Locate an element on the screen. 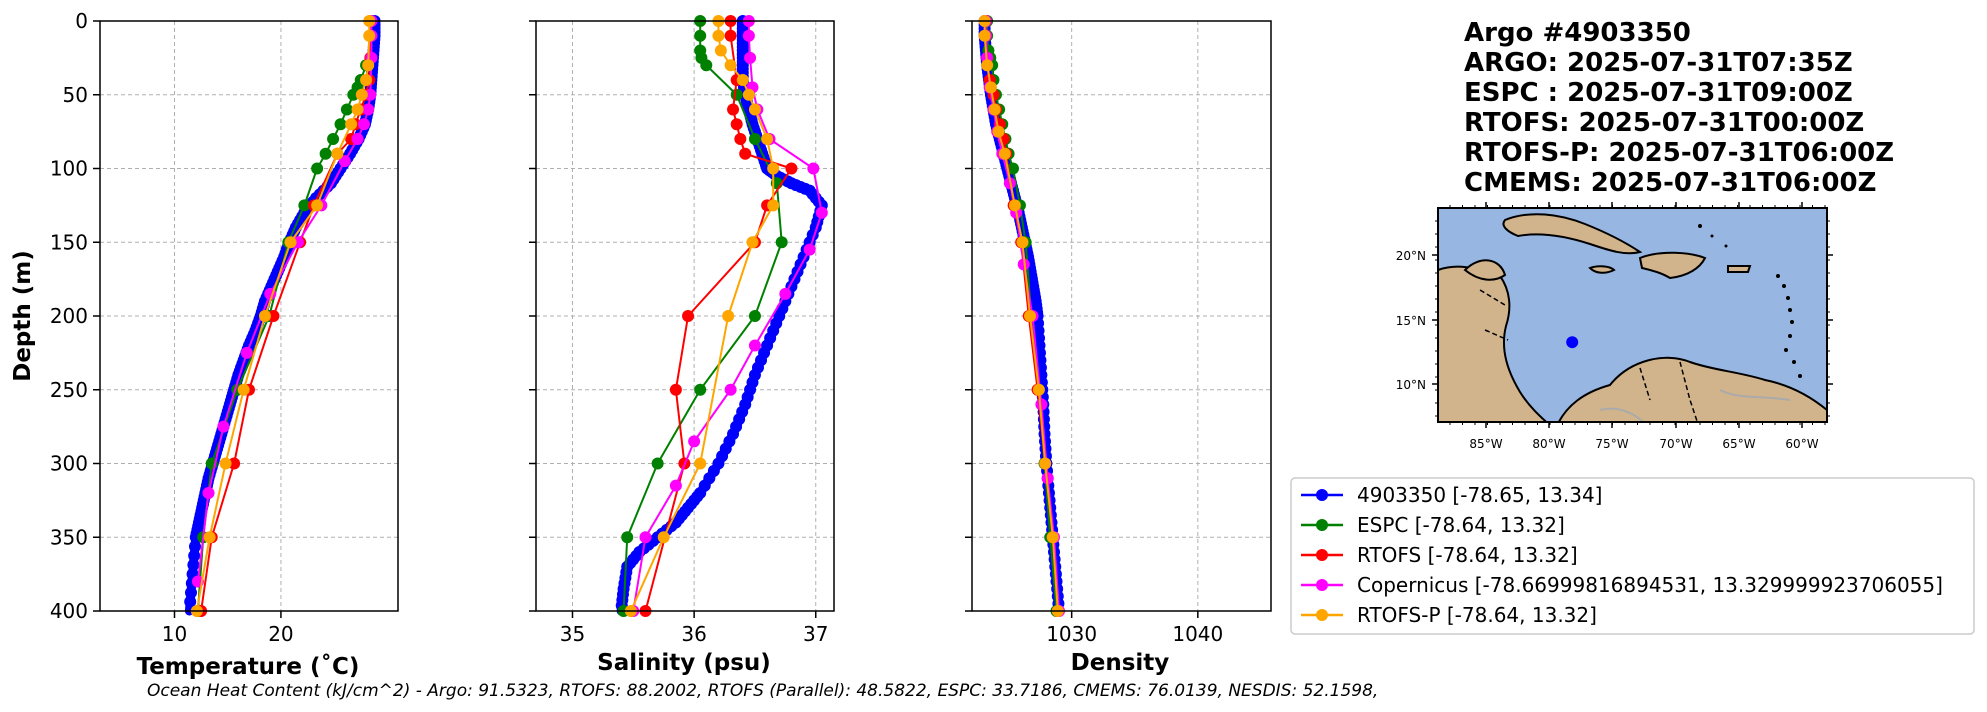 The image size is (1987, 712). map-land-south-america is located at coordinates (1692, 389).